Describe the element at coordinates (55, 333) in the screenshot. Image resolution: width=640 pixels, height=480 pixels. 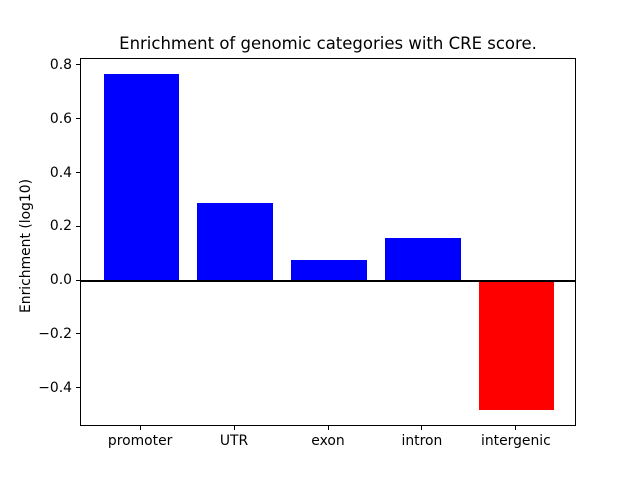
I see `y-tick-label: −0.2` at that location.